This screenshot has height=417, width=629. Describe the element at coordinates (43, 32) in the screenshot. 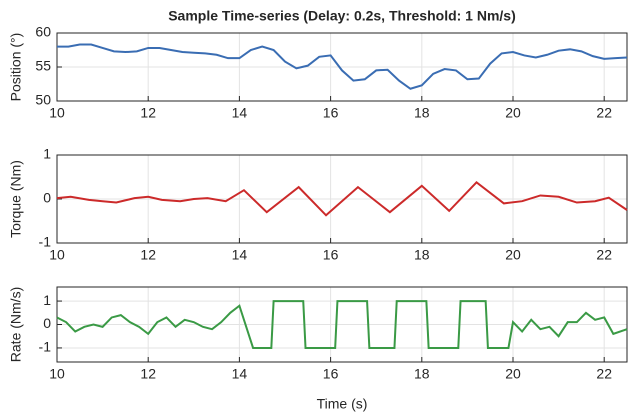

I see `y-tick-label: 60` at that location.